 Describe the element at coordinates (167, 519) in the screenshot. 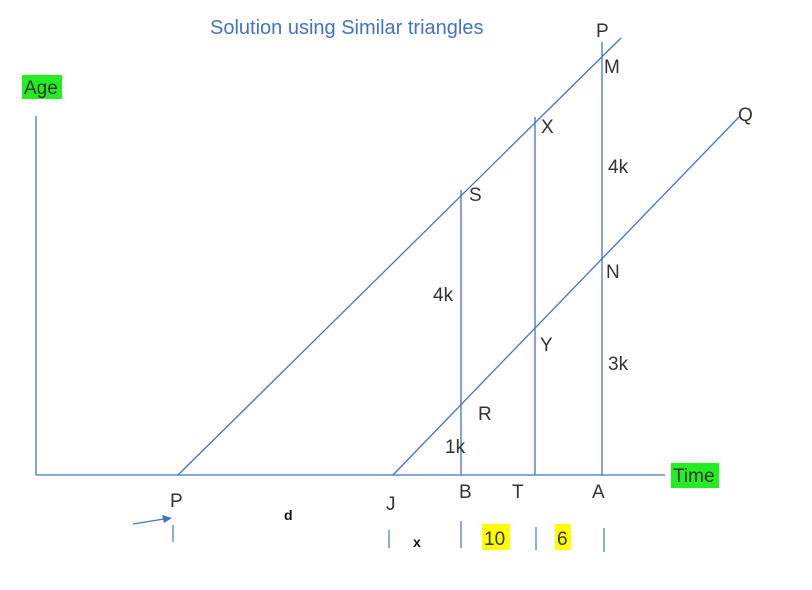

I see `arrow-head` at that location.